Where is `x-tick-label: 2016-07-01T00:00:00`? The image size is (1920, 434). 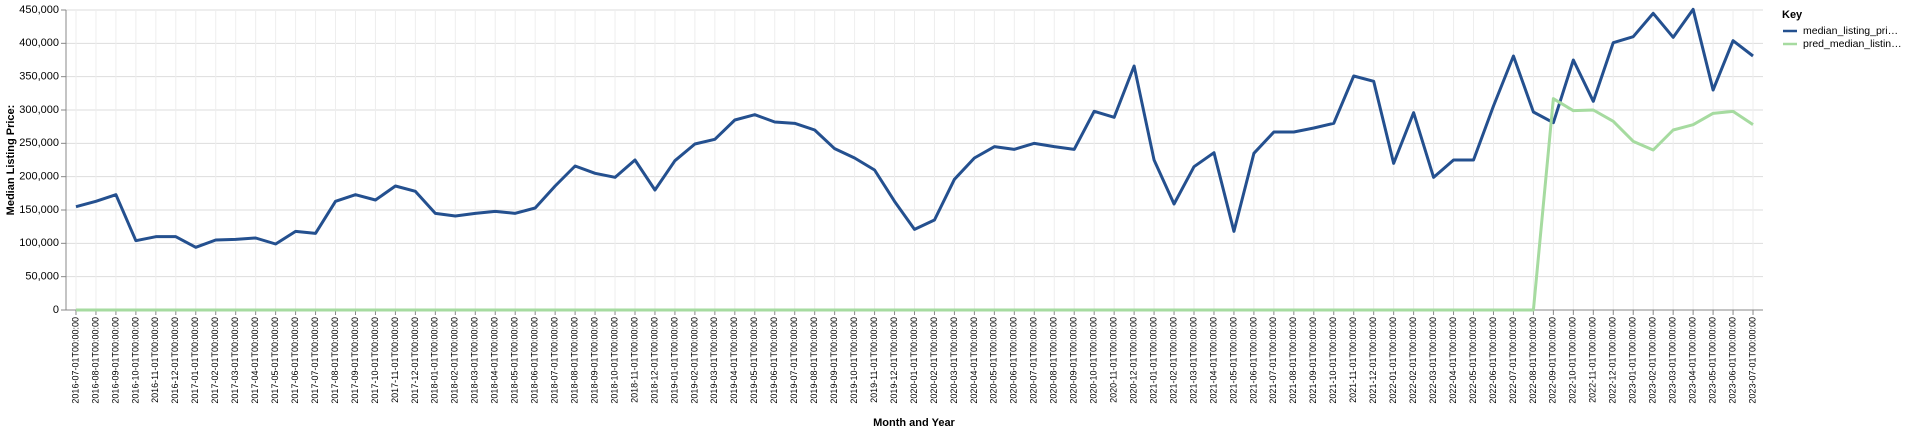
x-tick-label: 2016-07-01T00:00:00 is located at coordinates (75, 360).